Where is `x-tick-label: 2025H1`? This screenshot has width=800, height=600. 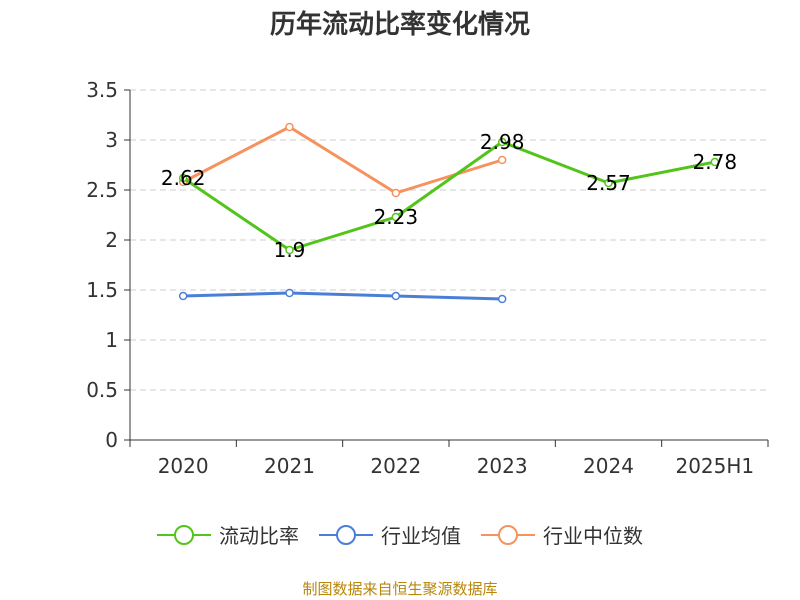
x-tick-label: 2025H1 is located at coordinates (714, 466).